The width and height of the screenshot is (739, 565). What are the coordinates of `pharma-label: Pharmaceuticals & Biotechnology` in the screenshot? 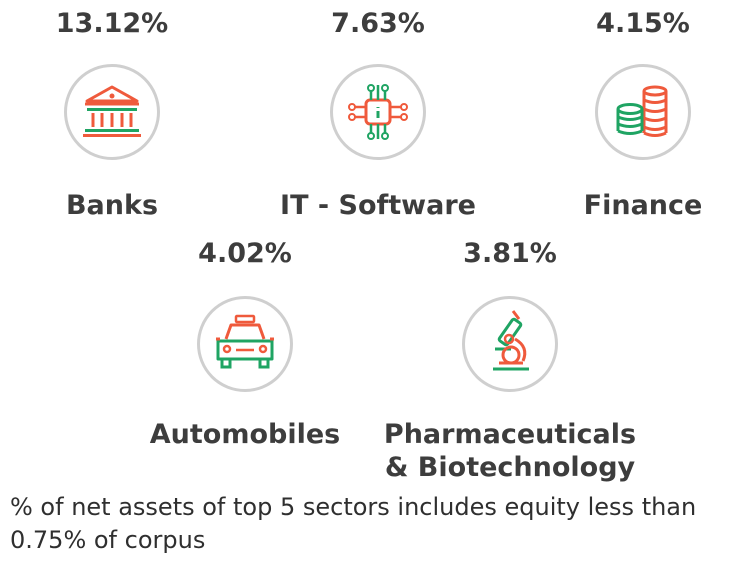 It's located at (510, 451).